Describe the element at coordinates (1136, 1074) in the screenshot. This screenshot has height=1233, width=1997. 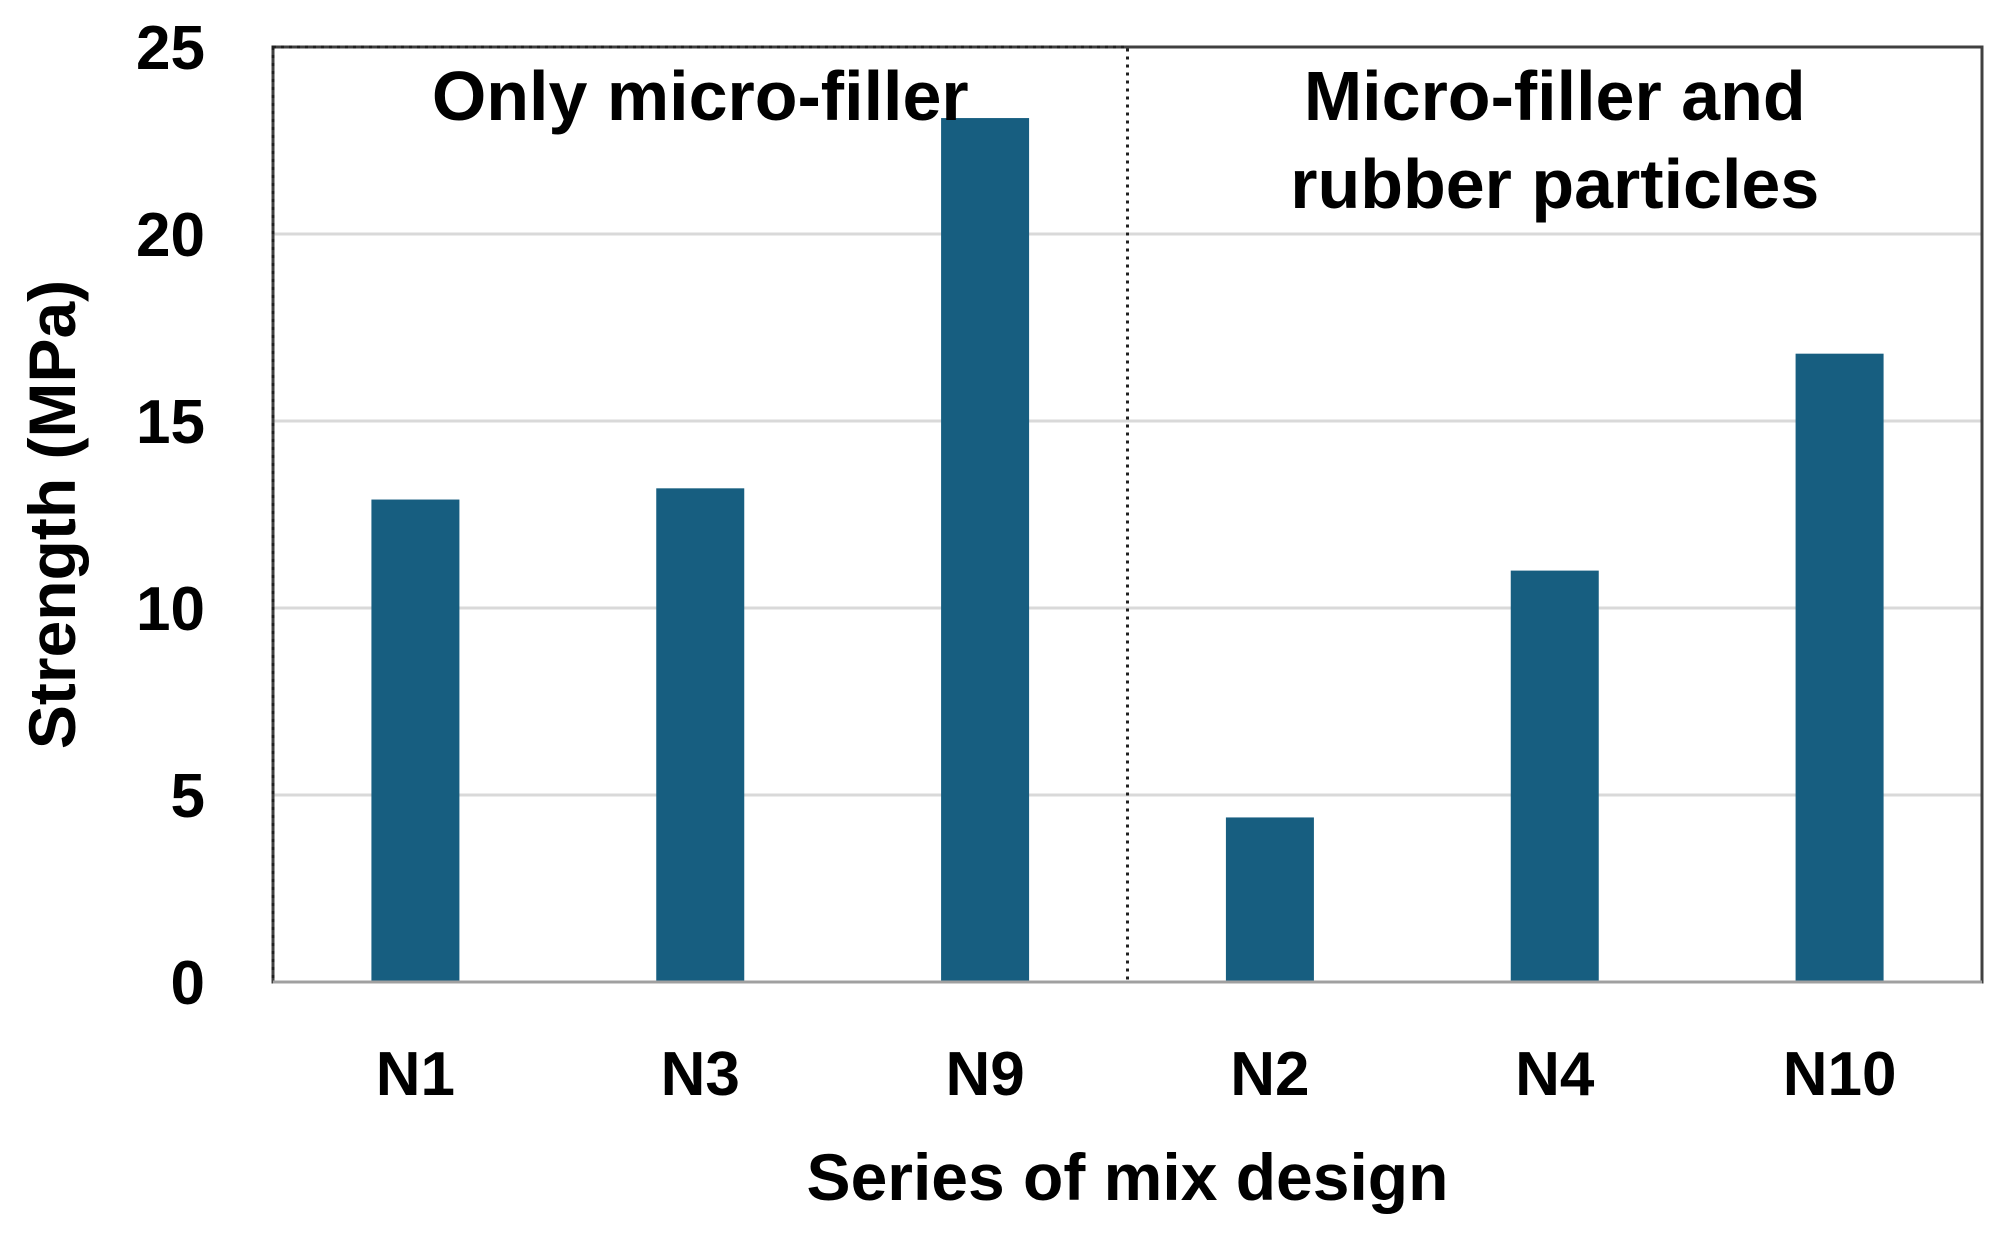
I see `x-tick-labels: N1 N3 N9 N2 N4 N10` at that location.